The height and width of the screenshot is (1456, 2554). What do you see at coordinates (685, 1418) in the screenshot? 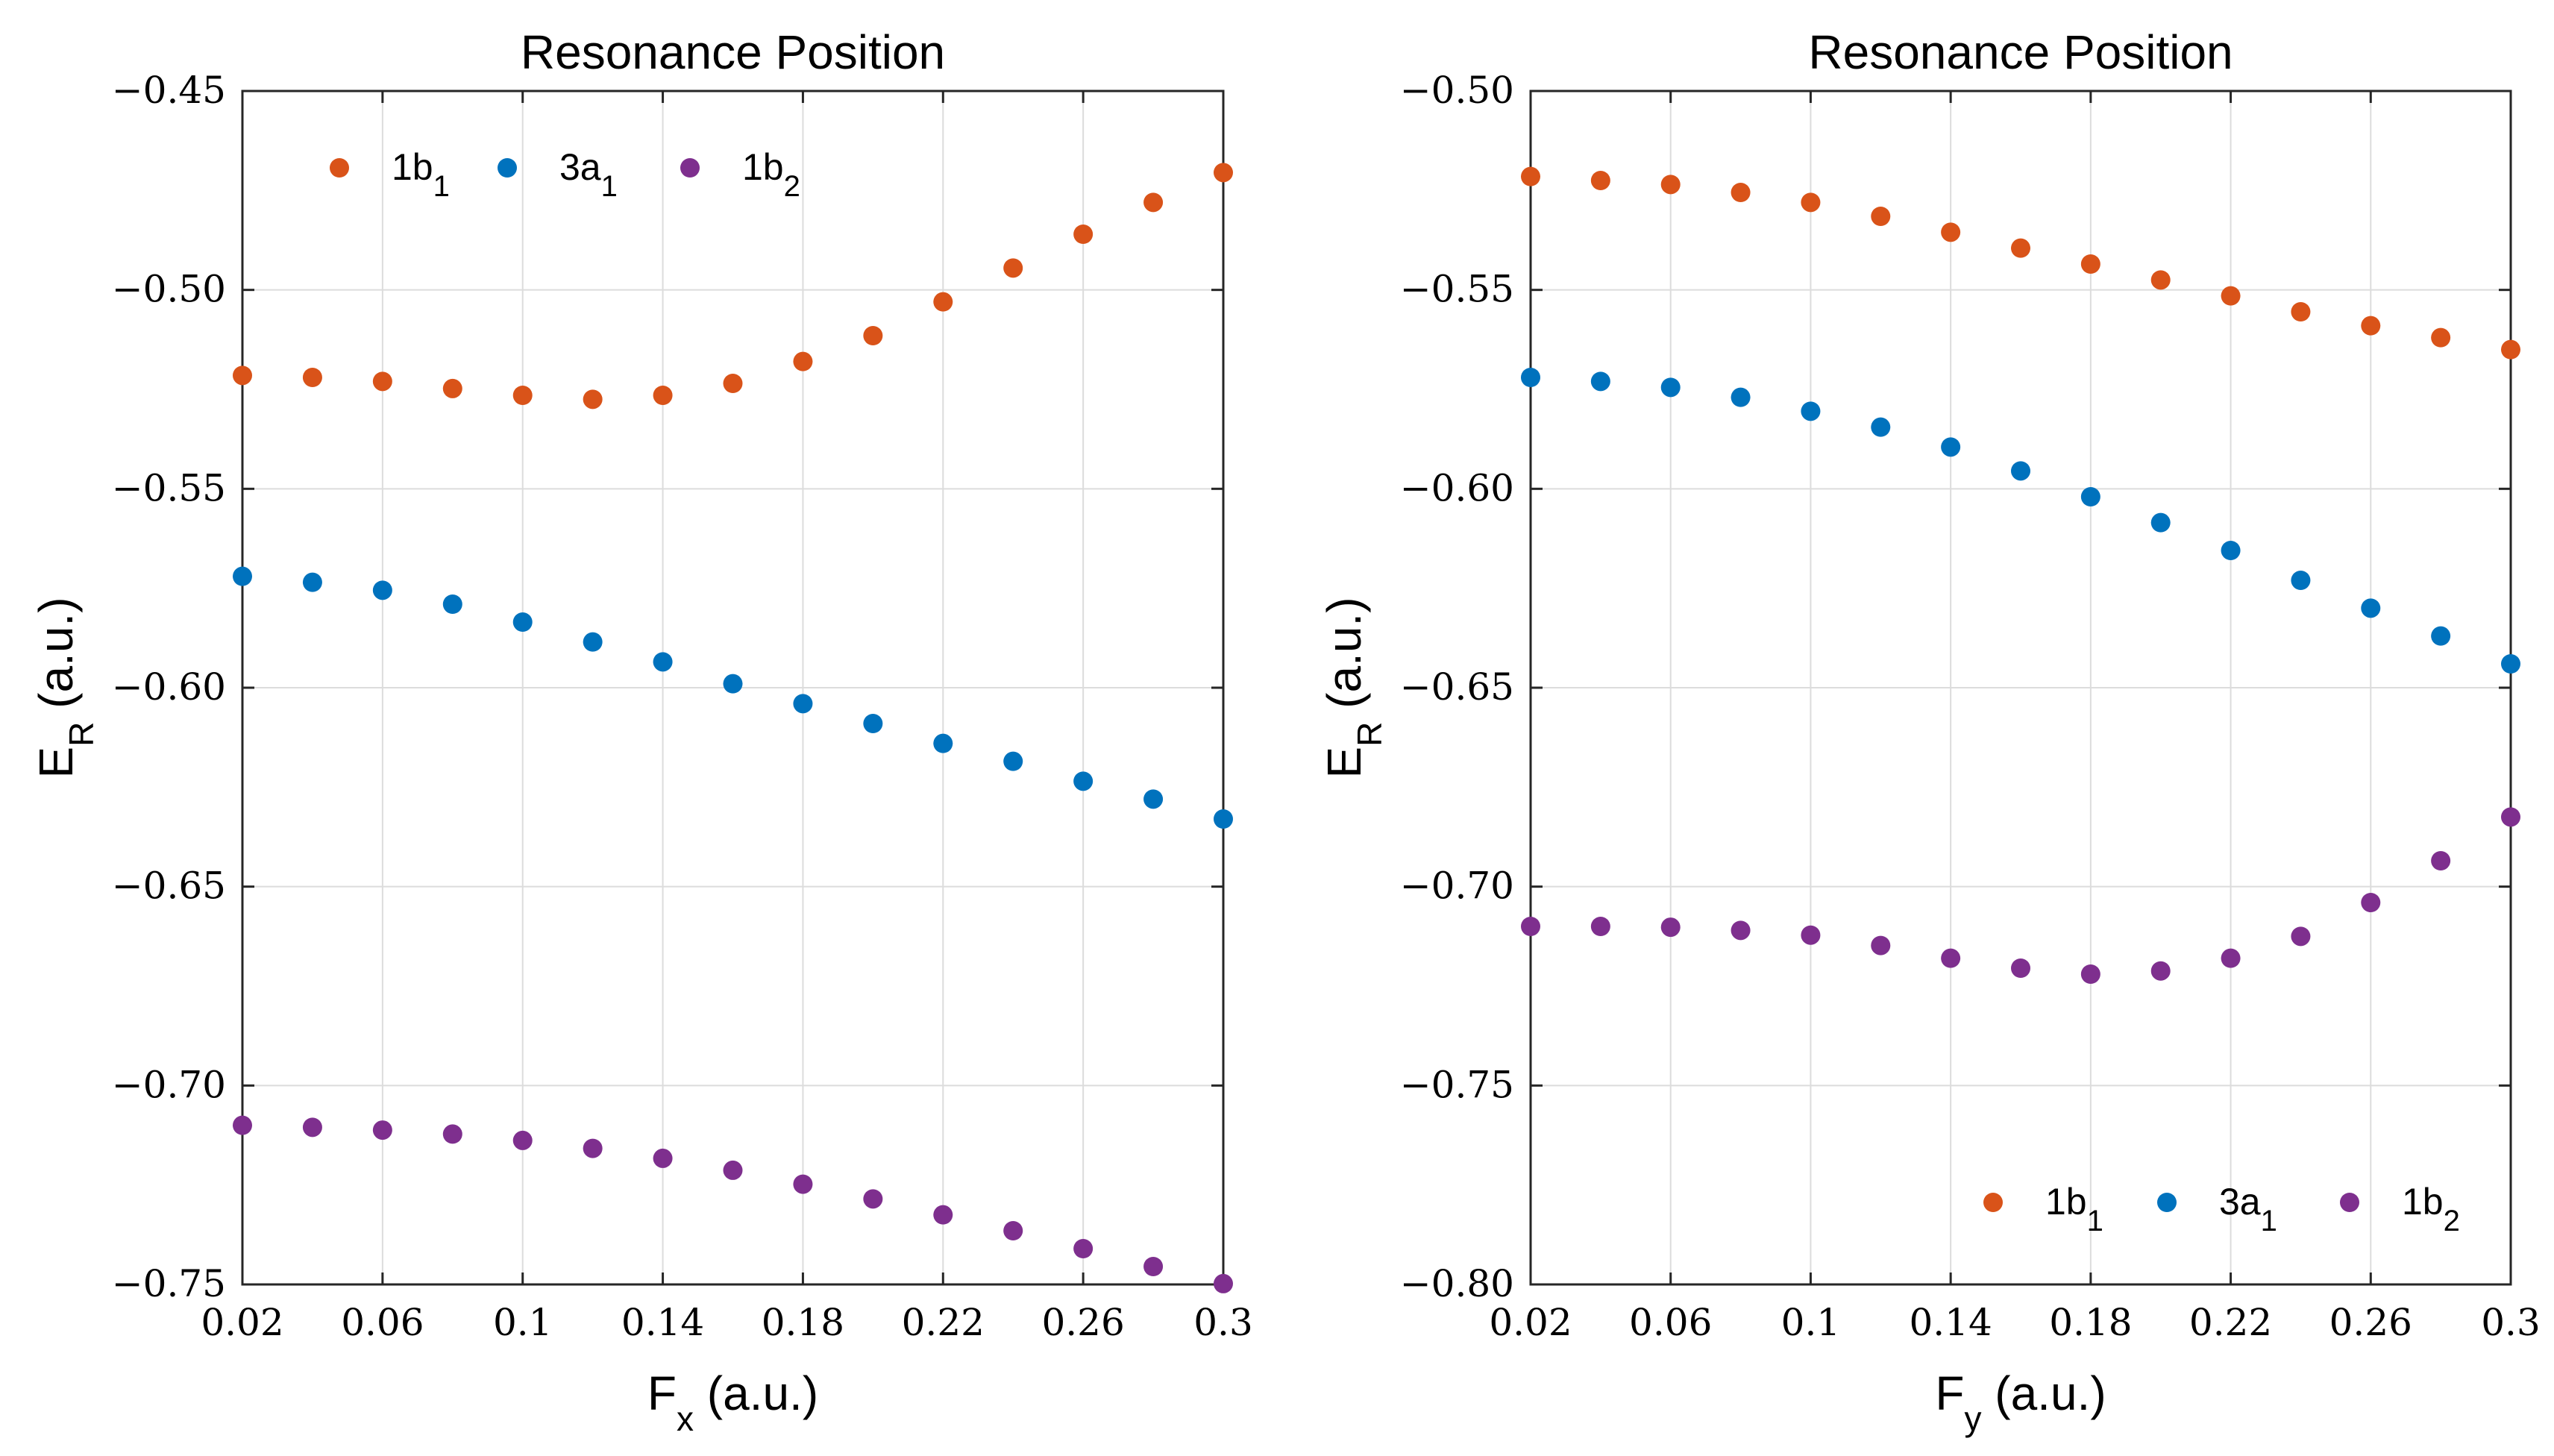
I see `x-axis-label-sub: x` at bounding box center [685, 1418].